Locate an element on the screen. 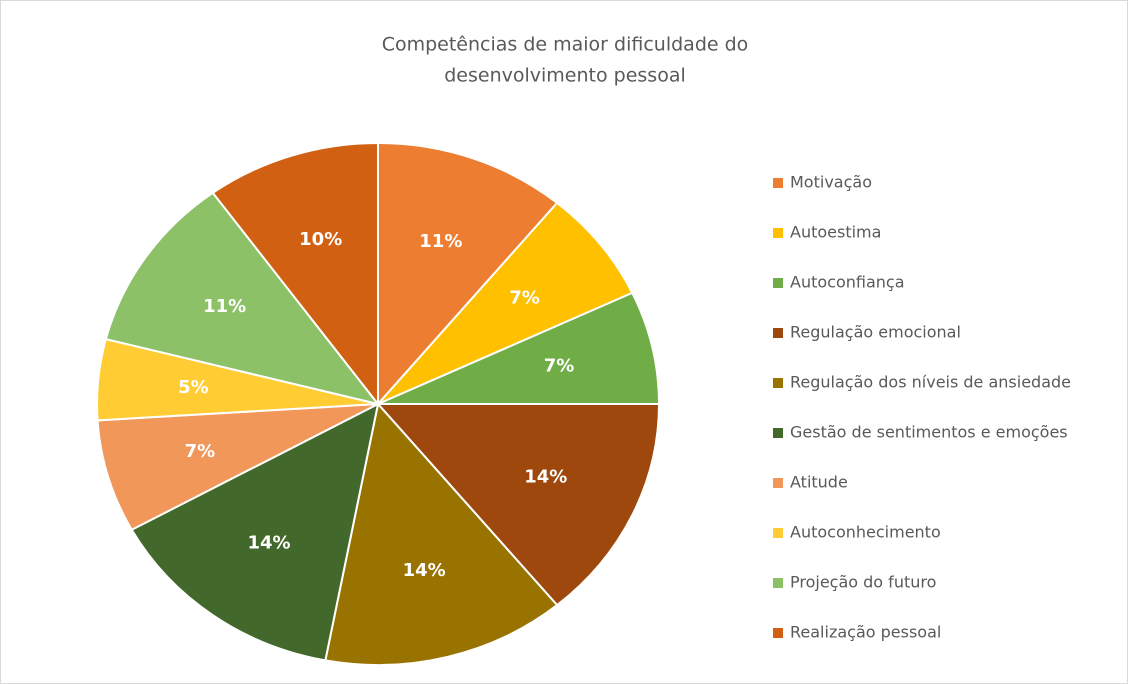  legend-label: Motivação is located at coordinates (831, 182).